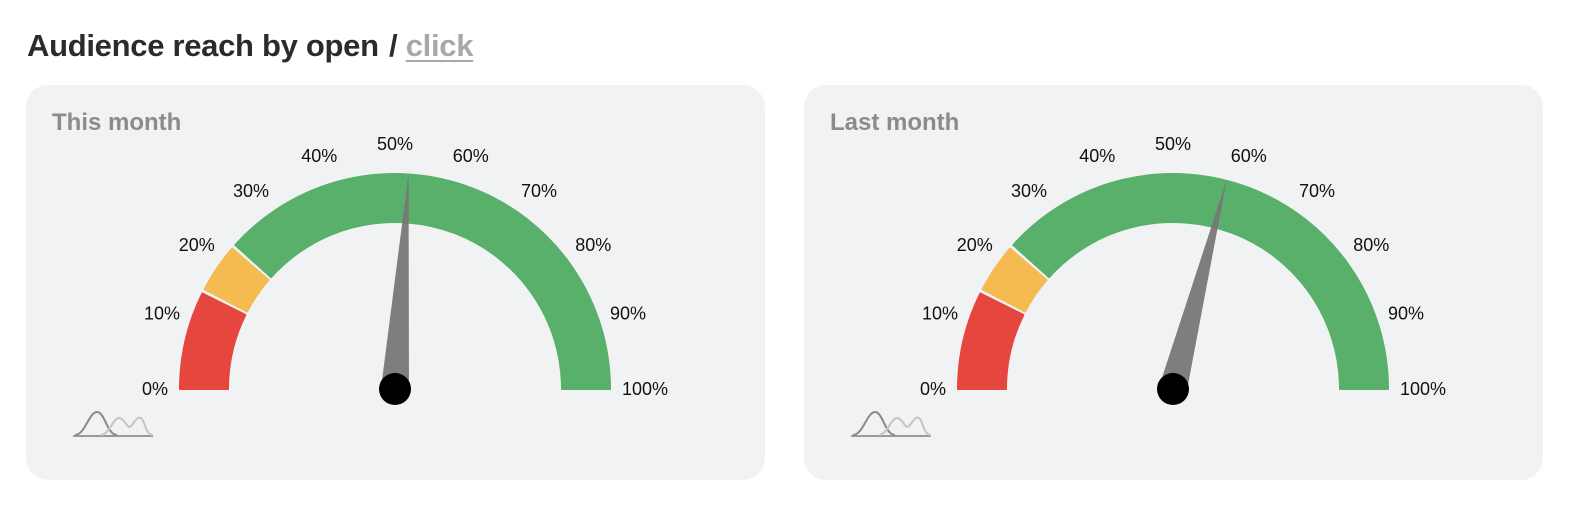 The image size is (1572, 514). I want to click on click-toggle-link: click, so click(439, 45).